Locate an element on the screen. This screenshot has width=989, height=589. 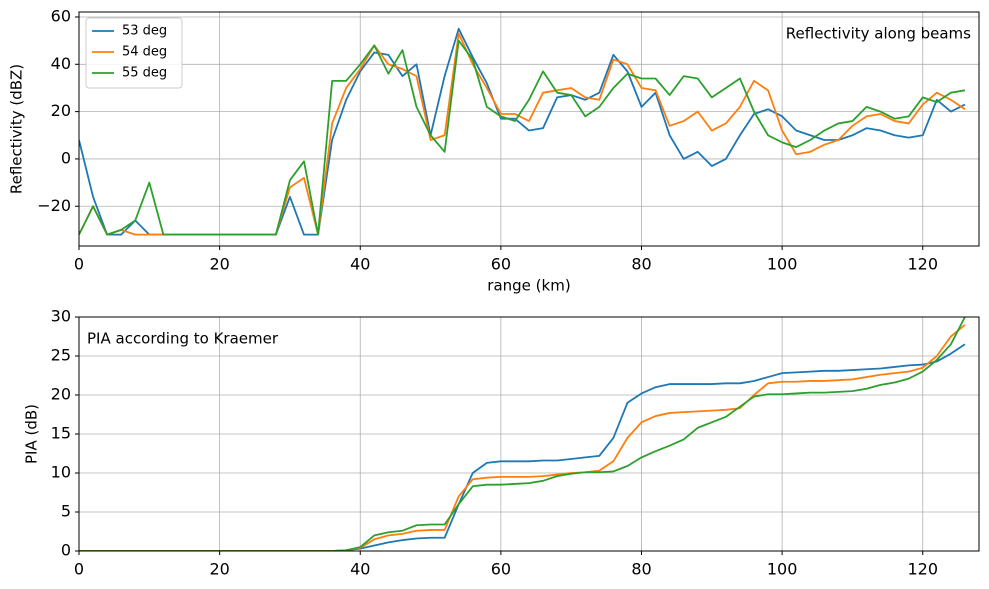
y-tick-label: −20 is located at coordinates (54, 205).